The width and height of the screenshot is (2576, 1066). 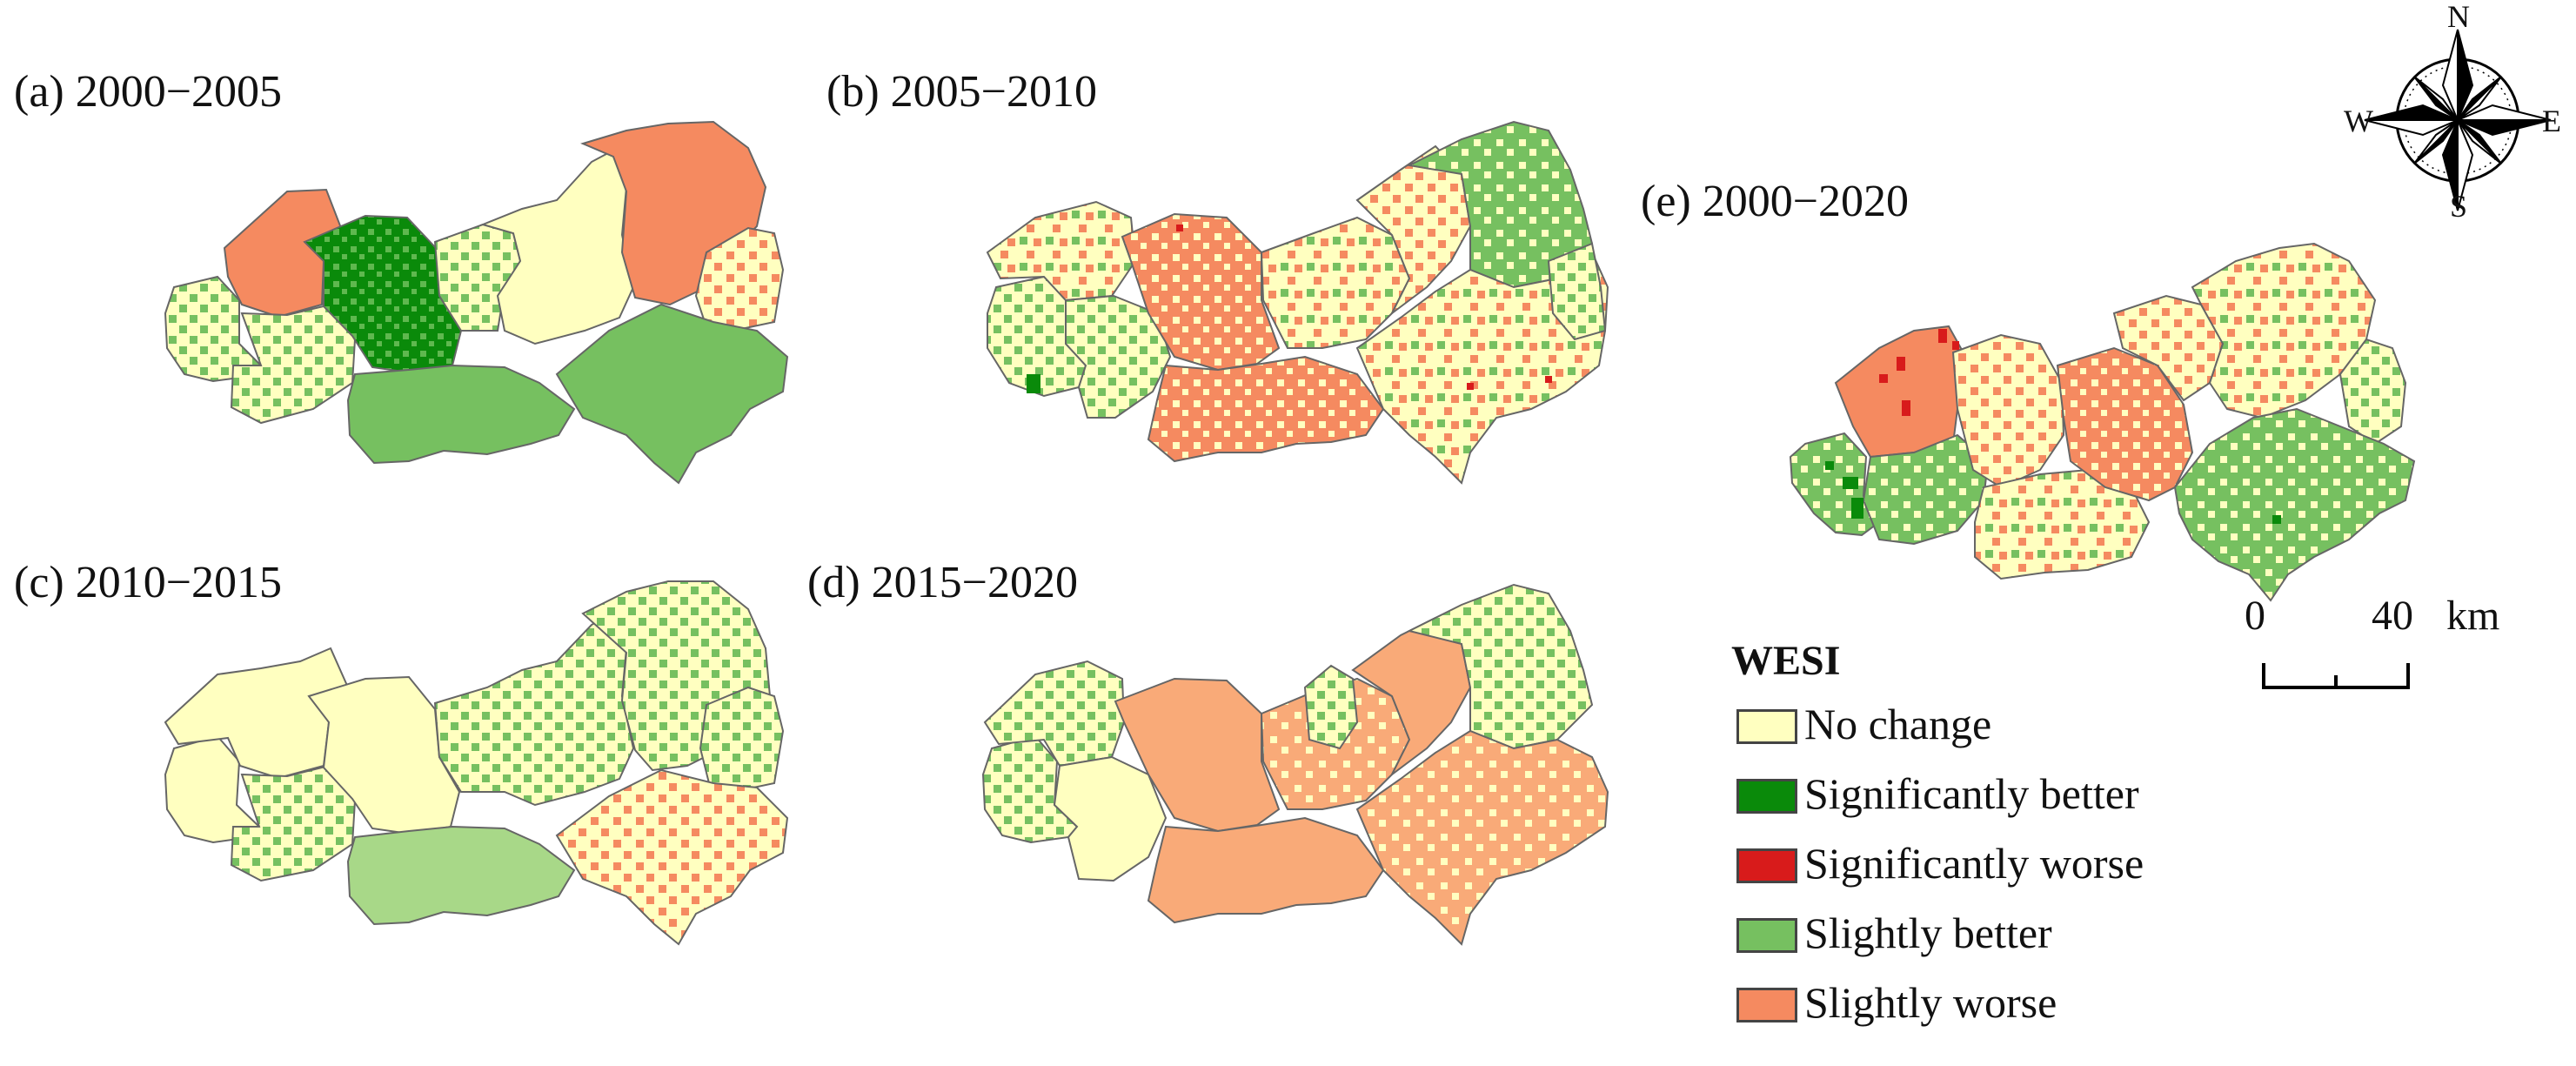 What do you see at coordinates (148, 92) in the screenshot?
I see `panel-title-a: (a) 2000−2005` at bounding box center [148, 92].